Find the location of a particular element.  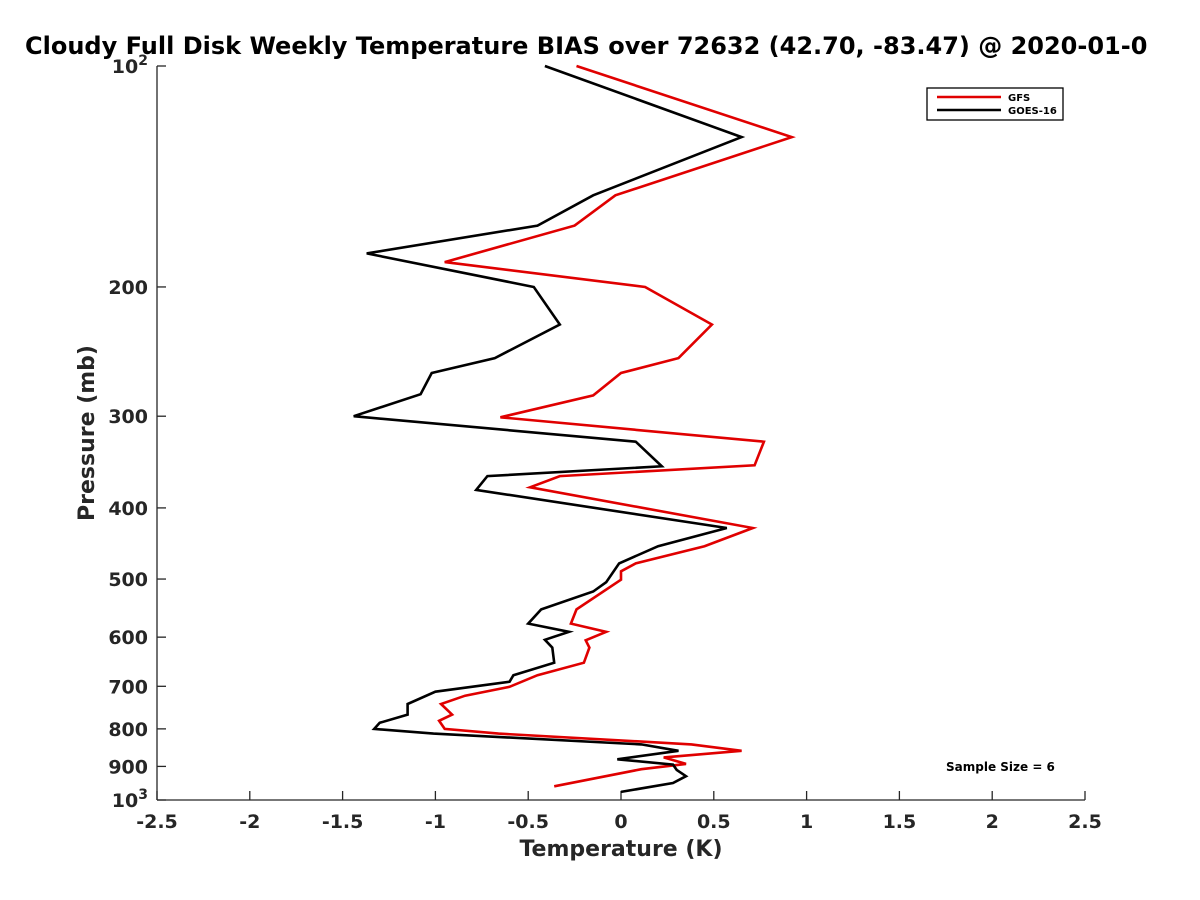

y-tick-label: 900 is located at coordinates (128, 767).